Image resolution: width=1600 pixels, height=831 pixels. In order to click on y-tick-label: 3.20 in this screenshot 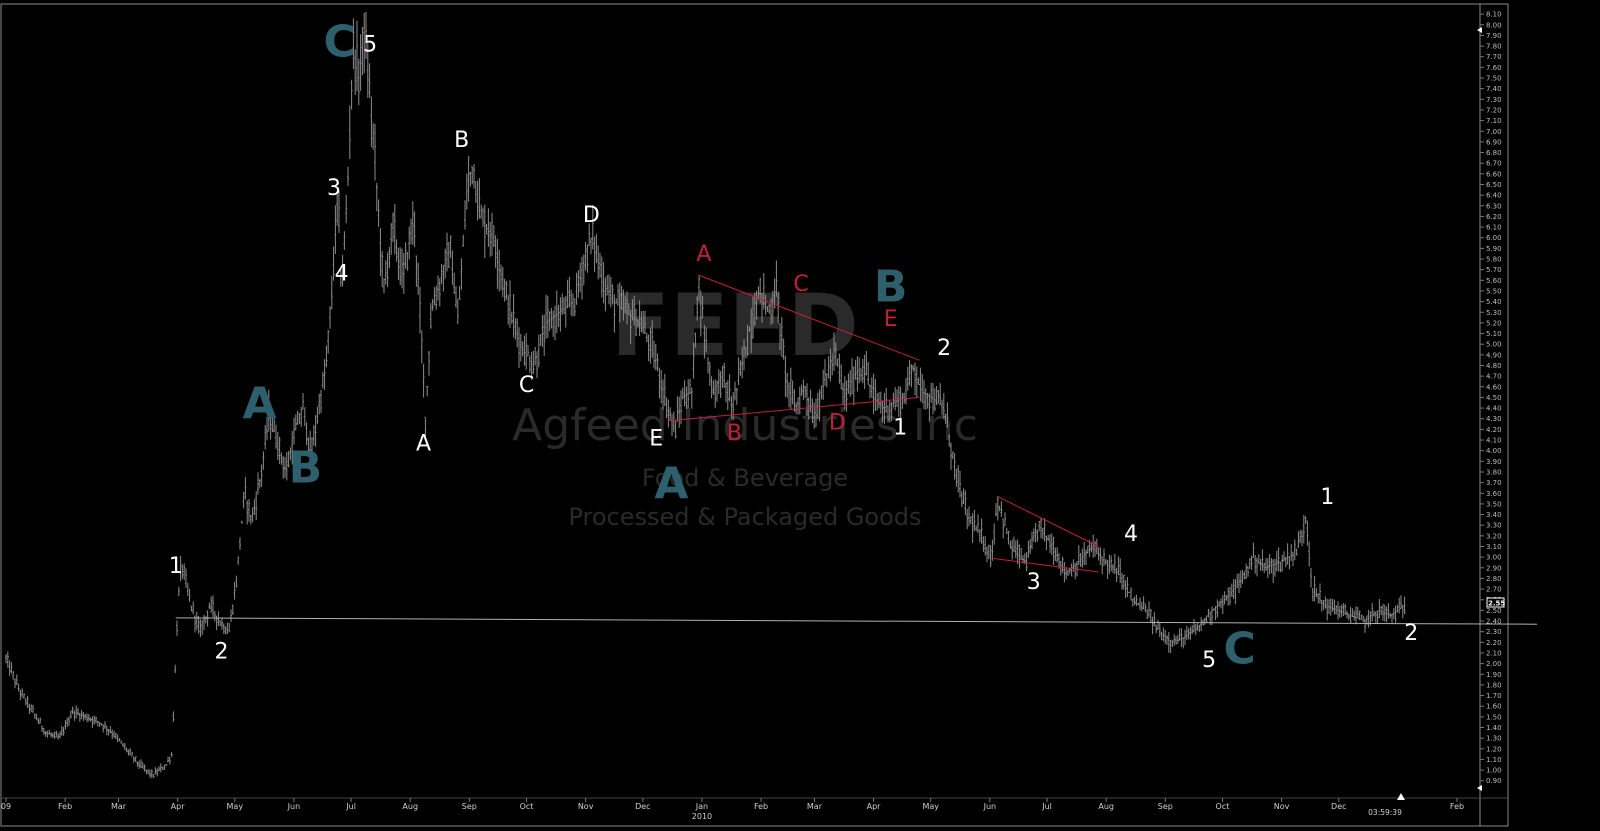, I will do `click(1494, 536)`.